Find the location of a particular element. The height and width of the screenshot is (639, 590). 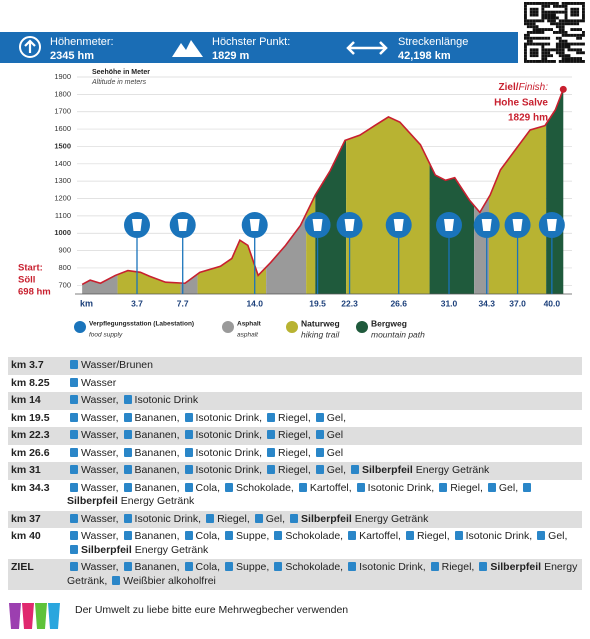

finish-annotation-part: Finish: is located at coordinates (534, 87).